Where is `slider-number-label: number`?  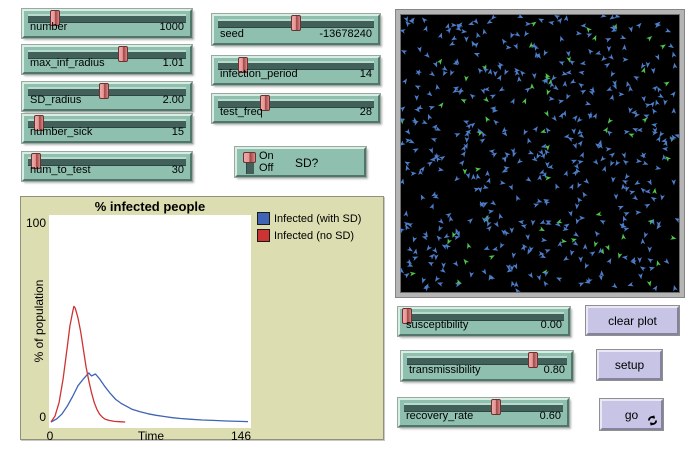
slider-number-label: number is located at coordinates (49, 27).